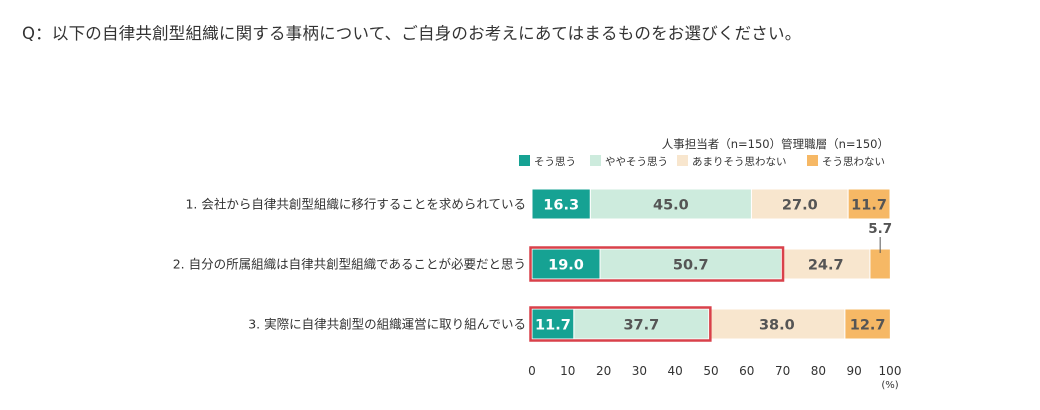 The height and width of the screenshot is (410, 1040). What do you see at coordinates (775, 144) in the screenshot?
I see `sample-size-note: 人事担当者（n=150）管理職層（n=150）` at bounding box center [775, 144].